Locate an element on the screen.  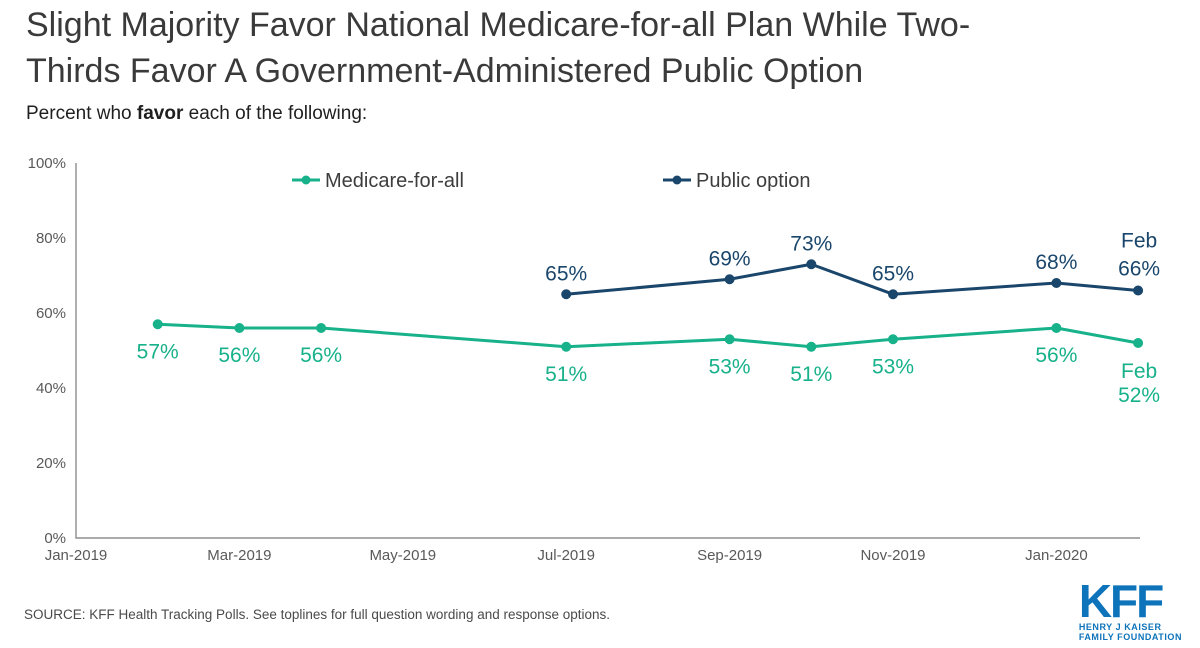
data-label: 73% is located at coordinates (811, 243).